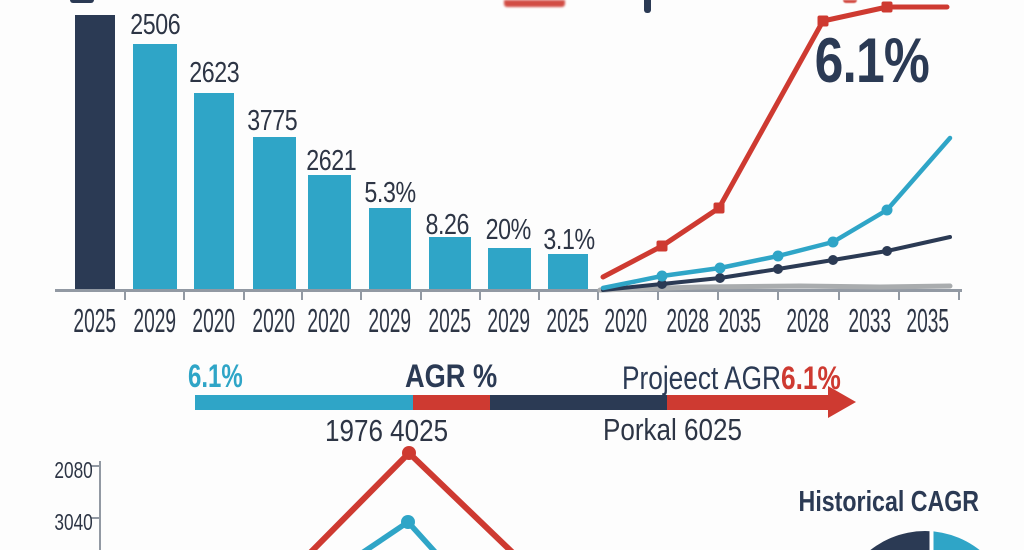  Describe the element at coordinates (889, 502) in the screenshot. I see `pie-title: Historical CAGR` at that location.